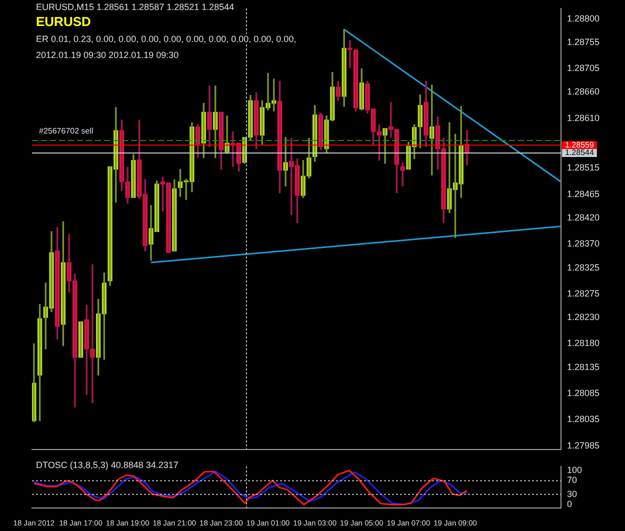  I want to click on ref-line-label: #25676702 sell, so click(66, 131).